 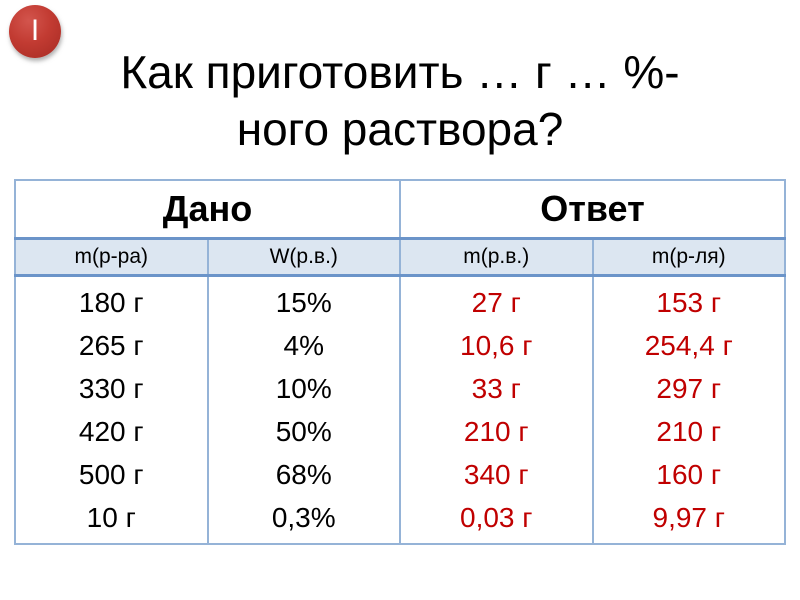 I want to click on cell-value: 330 г, so click(x=111, y=388).